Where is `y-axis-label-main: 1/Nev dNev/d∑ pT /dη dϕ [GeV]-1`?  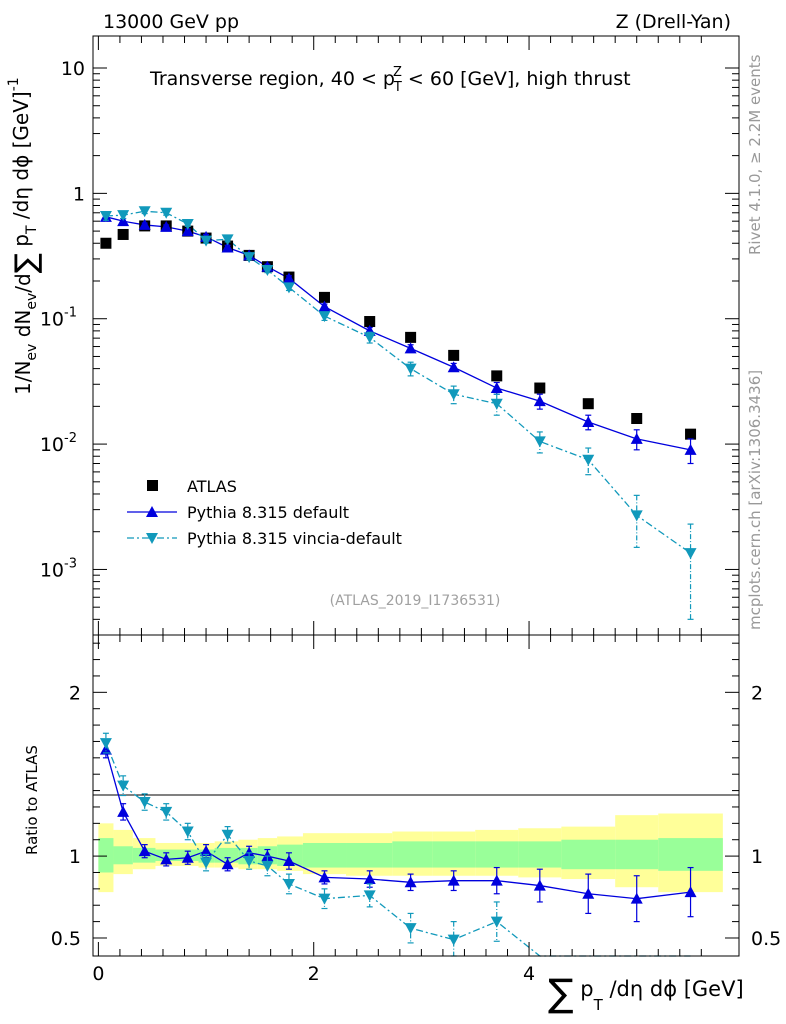
y-axis-label-main: 1/Nev dNev/d∑ pT /dη dϕ [GeV]-1 is located at coordinates (25, 236).